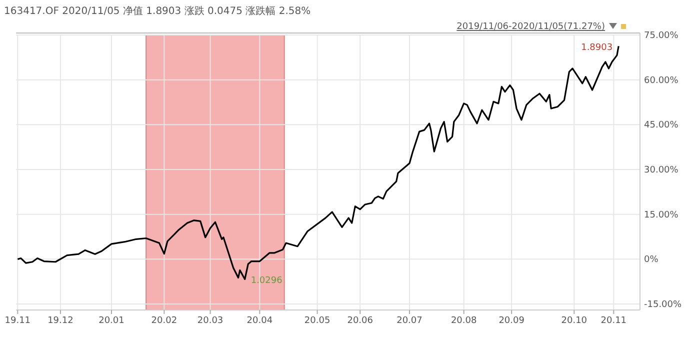 The height and width of the screenshot is (345, 700). What do you see at coordinates (210, 321) in the screenshot?
I see `x-tick-label: 20.03` at bounding box center [210, 321].